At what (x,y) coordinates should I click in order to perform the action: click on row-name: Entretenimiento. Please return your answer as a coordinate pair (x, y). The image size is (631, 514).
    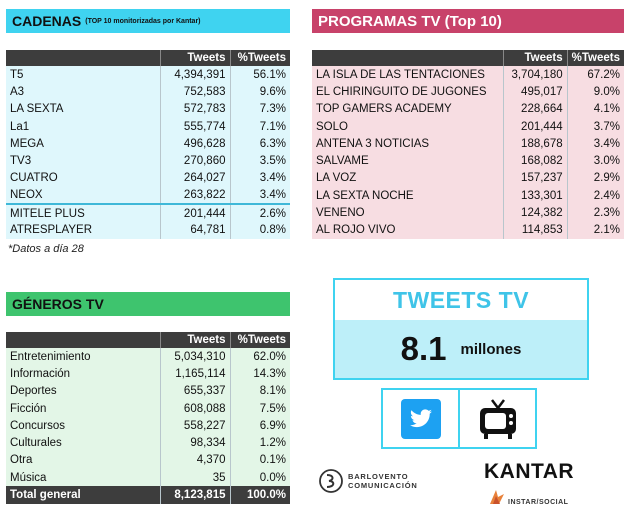
    Looking at the image, I should click on (83, 357).